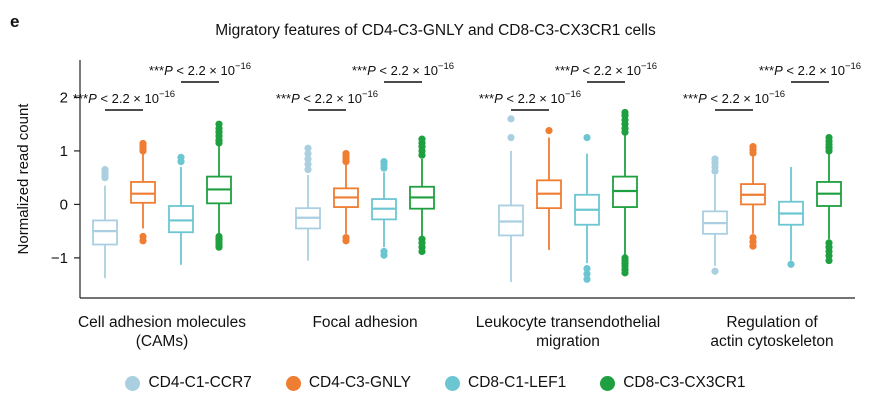  Describe the element at coordinates (771, 341) in the screenshot. I see `category-label-line: actin cytoskeleton` at that location.